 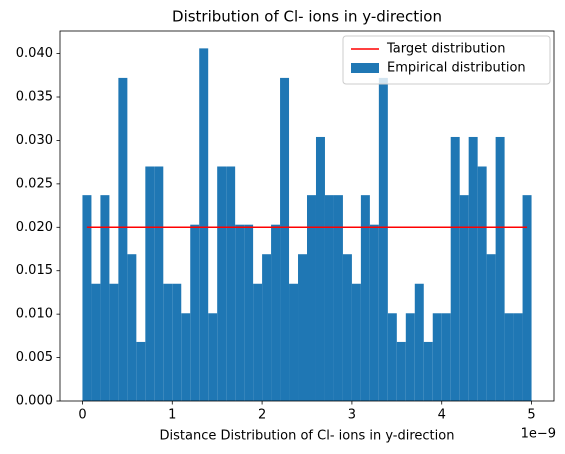 What do you see at coordinates (34, 270) in the screenshot?
I see `y-tick-label: 0.015` at bounding box center [34, 270].